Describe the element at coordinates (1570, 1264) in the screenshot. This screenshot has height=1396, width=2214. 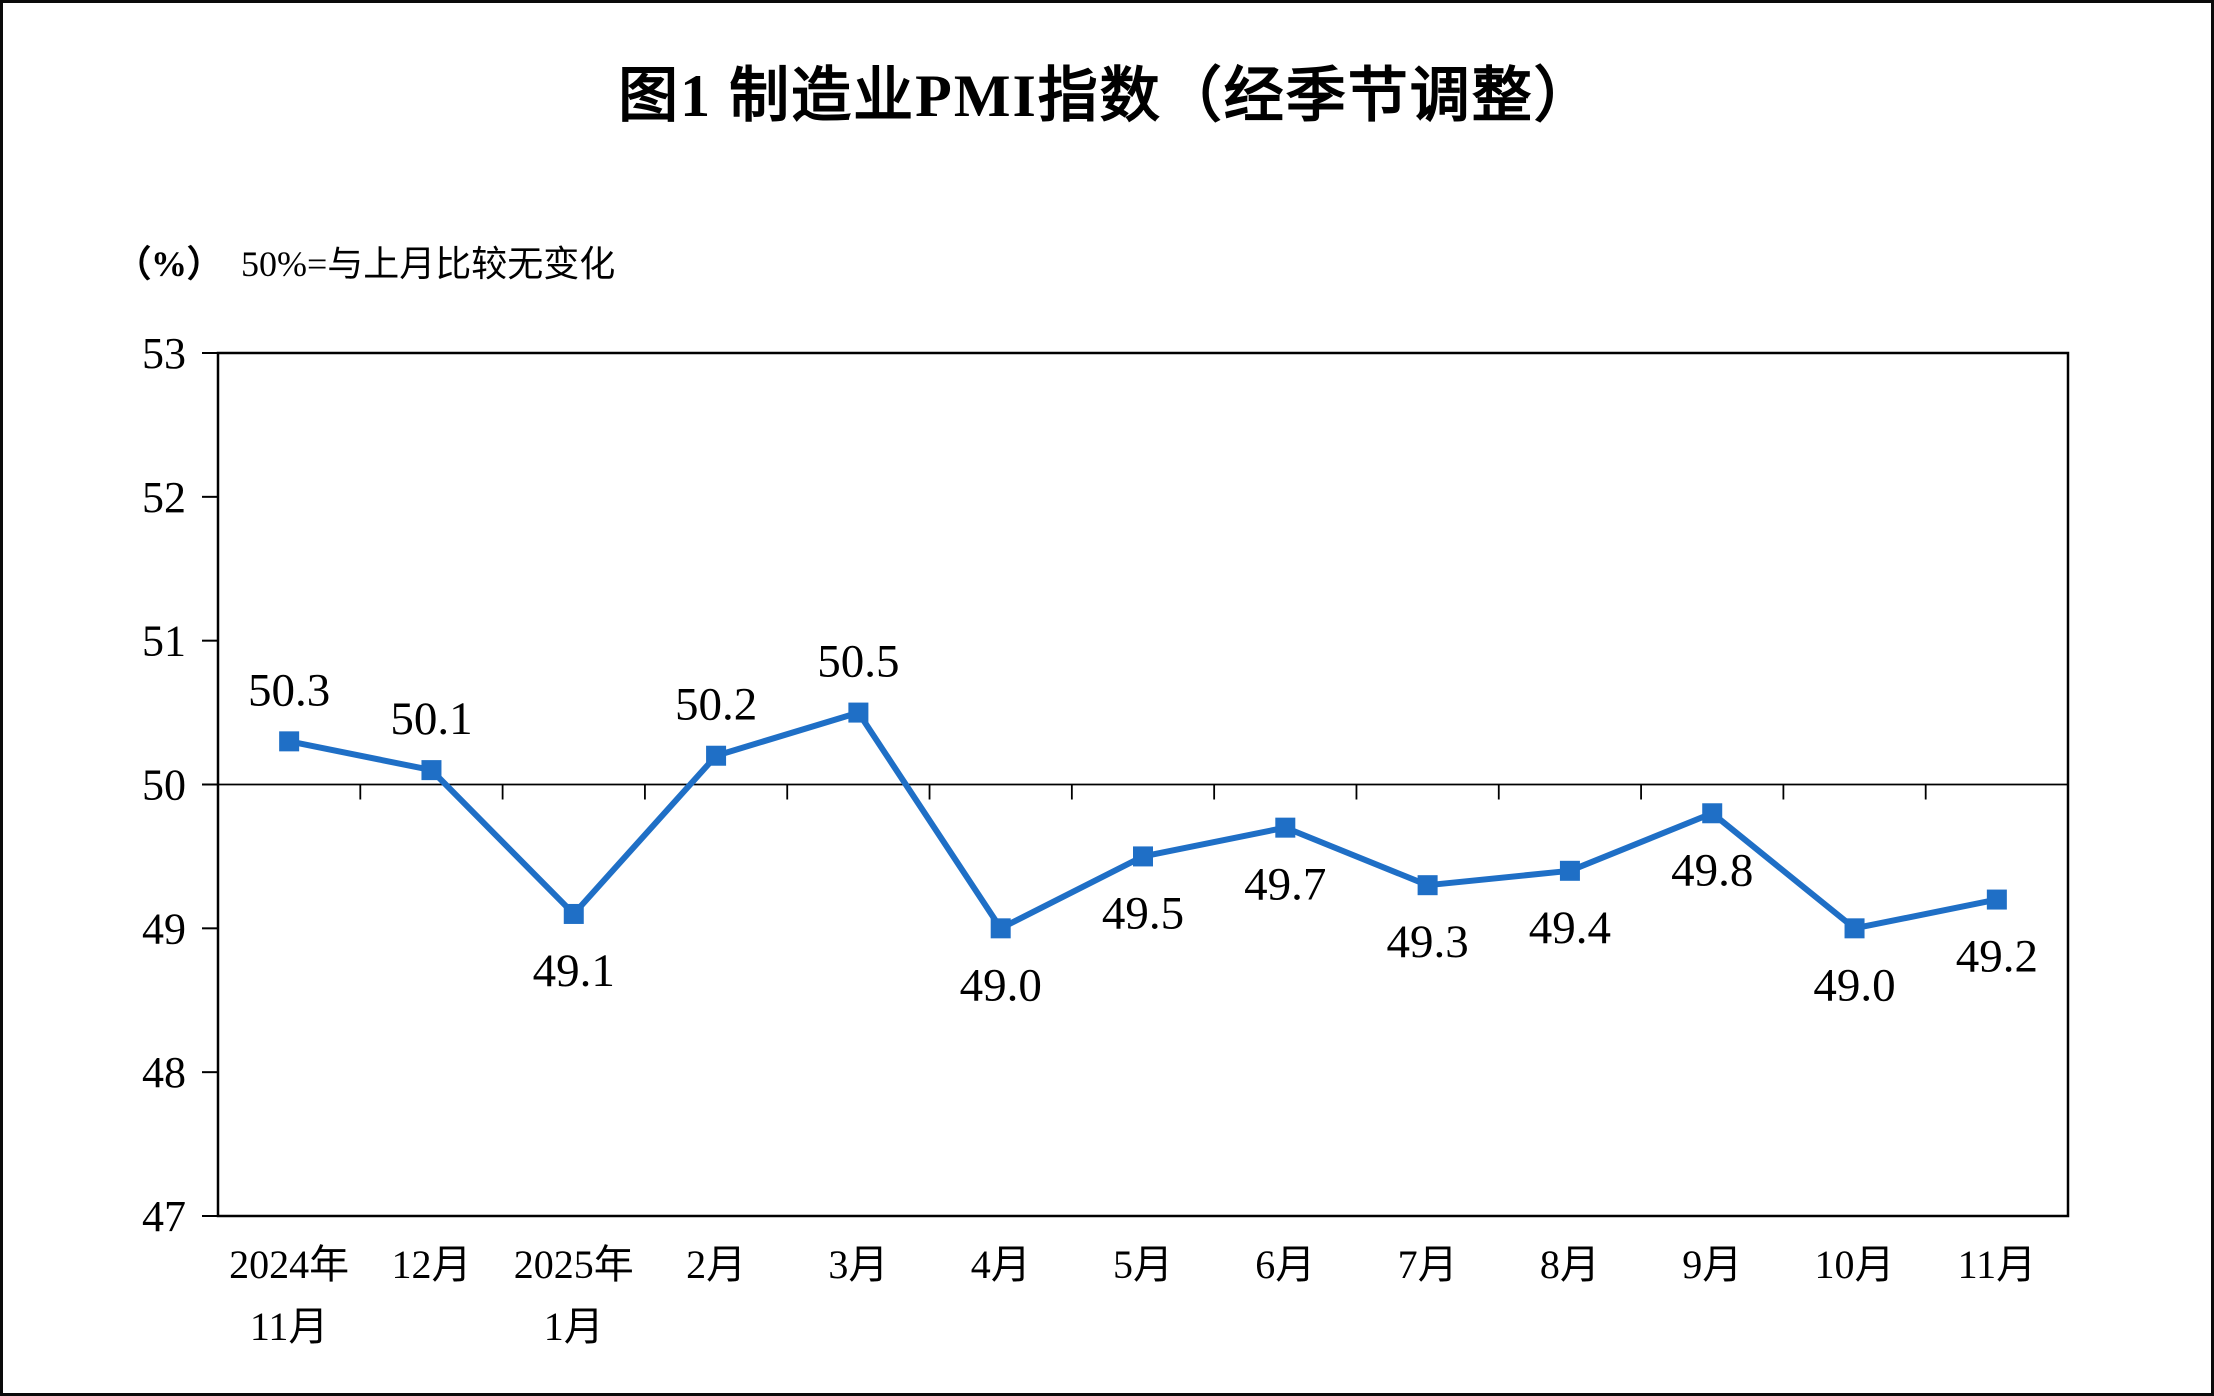
I see `x-tick-label: 8月` at that location.